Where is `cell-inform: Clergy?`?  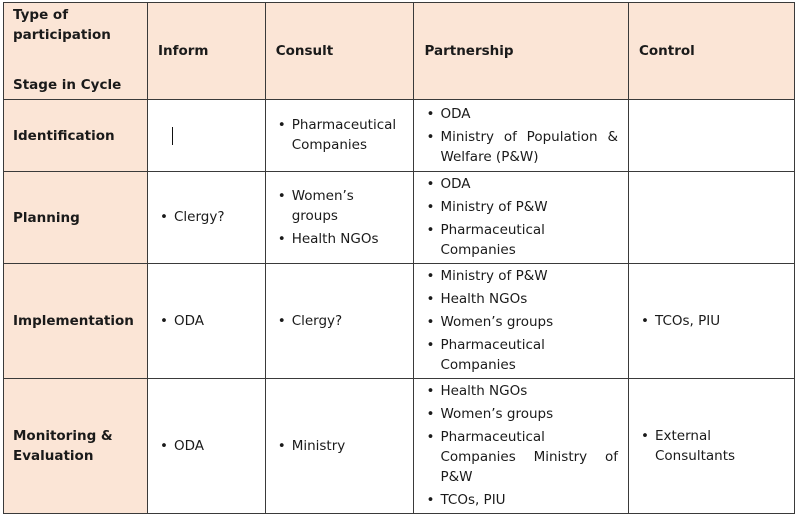
cell-inform: Clergy? is located at coordinates (206, 217).